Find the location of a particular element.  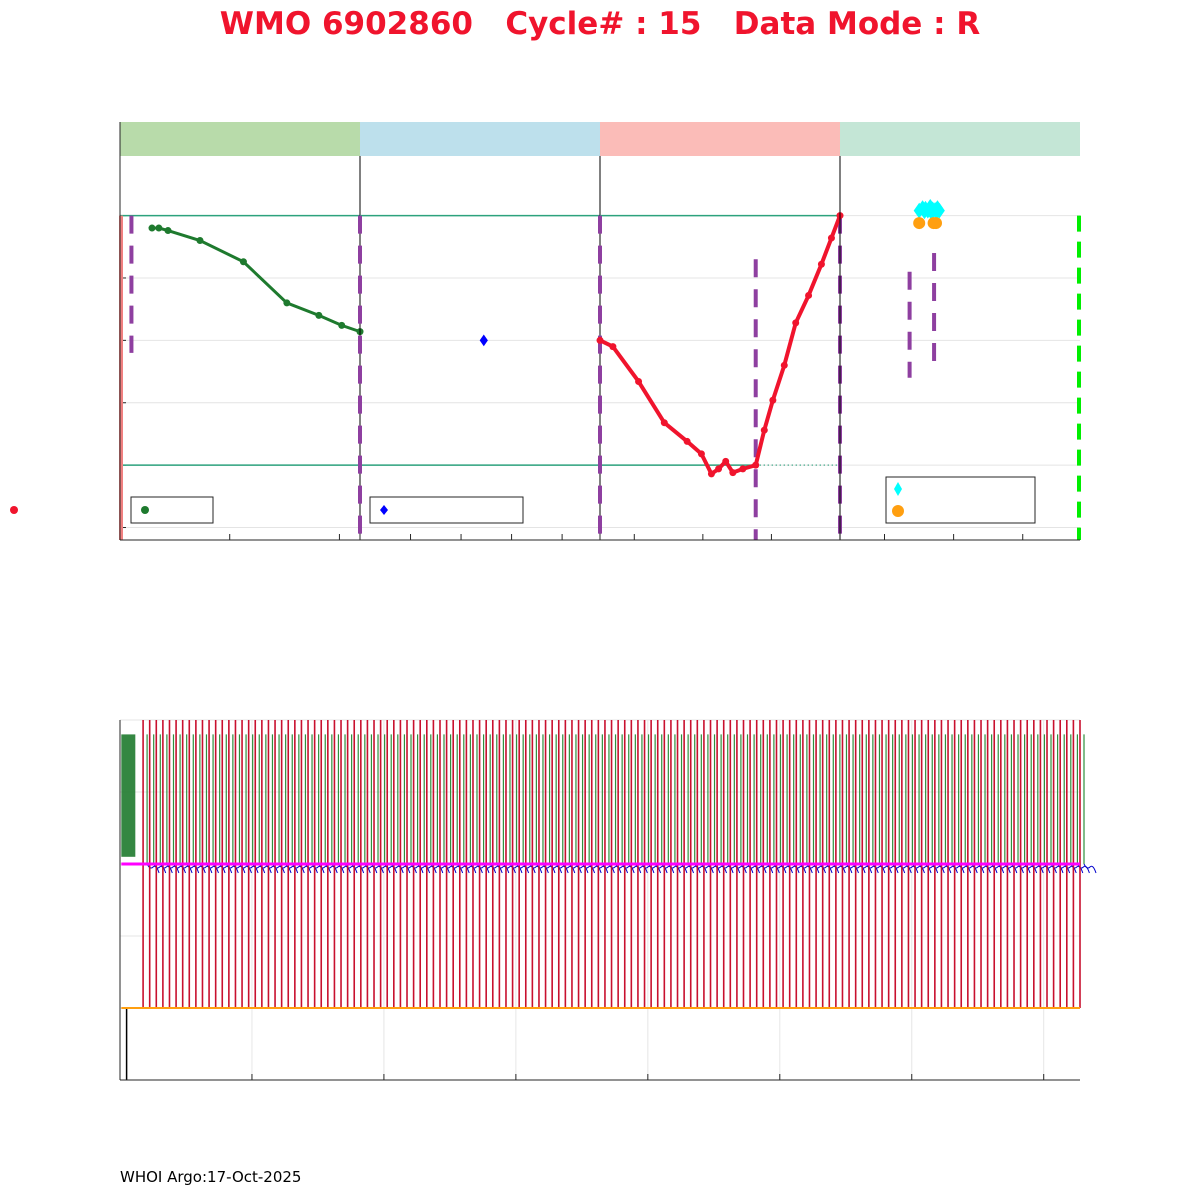

panel-descent is located at coordinates (241, 331).